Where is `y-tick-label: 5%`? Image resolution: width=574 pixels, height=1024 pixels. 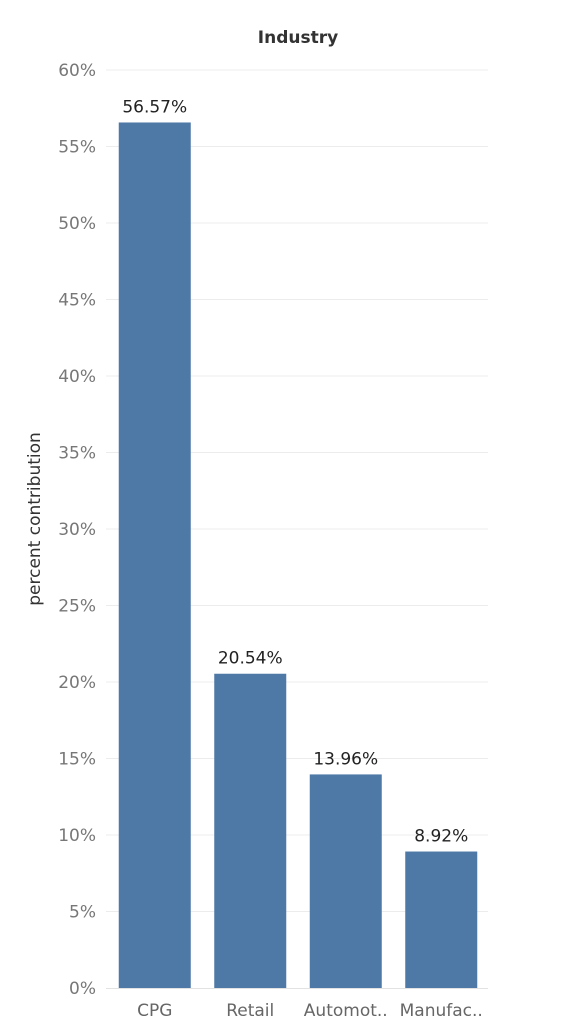
y-tick-label: 5% is located at coordinates (82, 913).